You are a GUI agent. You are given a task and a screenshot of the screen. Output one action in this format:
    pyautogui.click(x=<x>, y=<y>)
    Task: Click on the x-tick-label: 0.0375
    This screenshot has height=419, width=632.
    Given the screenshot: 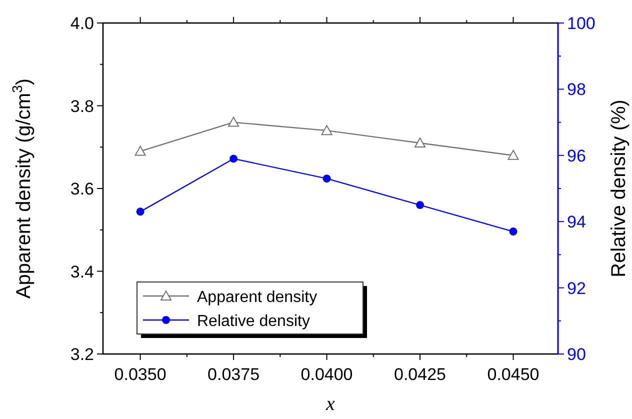 What is the action you would take?
    pyautogui.click(x=234, y=374)
    